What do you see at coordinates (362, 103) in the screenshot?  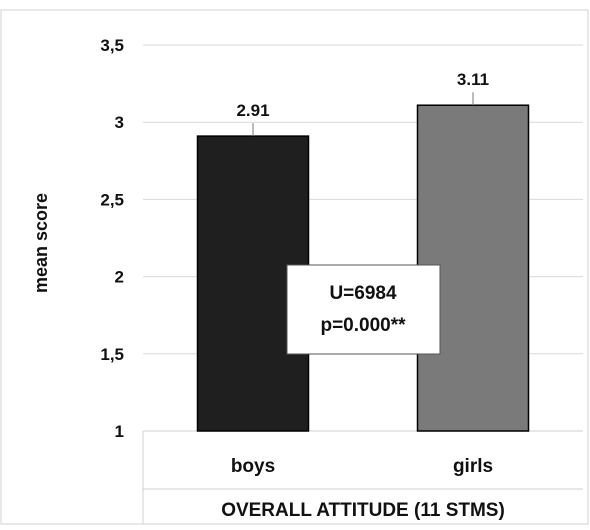 I see `data-label-layer: 2.91 3.11` at bounding box center [362, 103].